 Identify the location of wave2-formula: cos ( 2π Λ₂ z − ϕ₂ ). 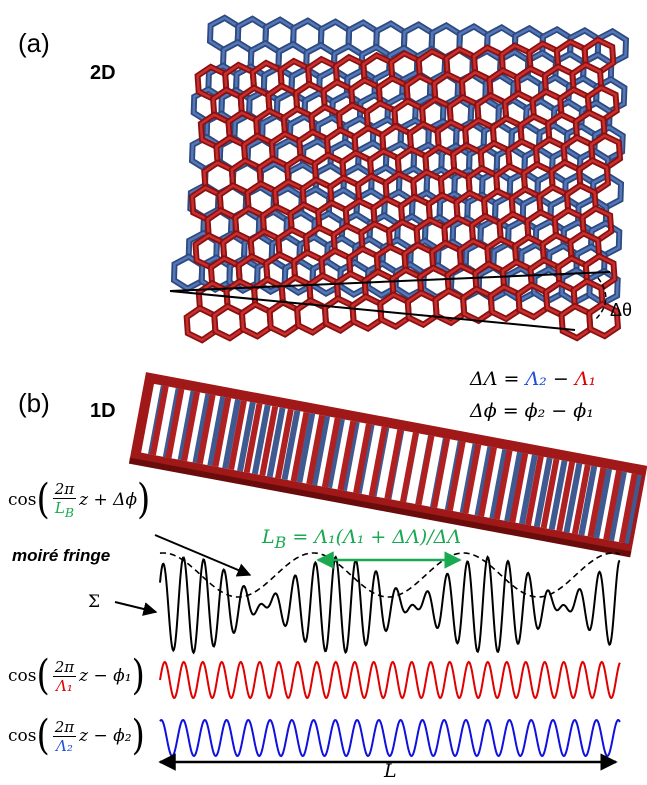
(76, 736).